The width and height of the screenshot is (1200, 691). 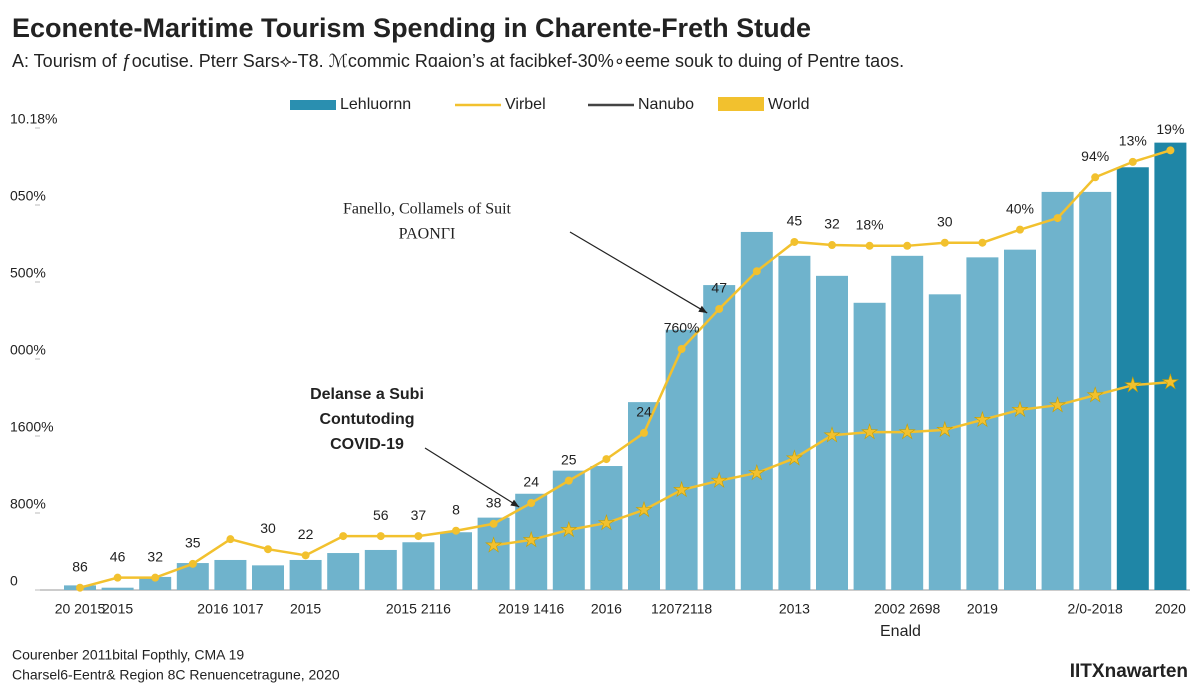 What do you see at coordinates (306, 534) in the screenshot?
I see `data-label: 22` at bounding box center [306, 534].